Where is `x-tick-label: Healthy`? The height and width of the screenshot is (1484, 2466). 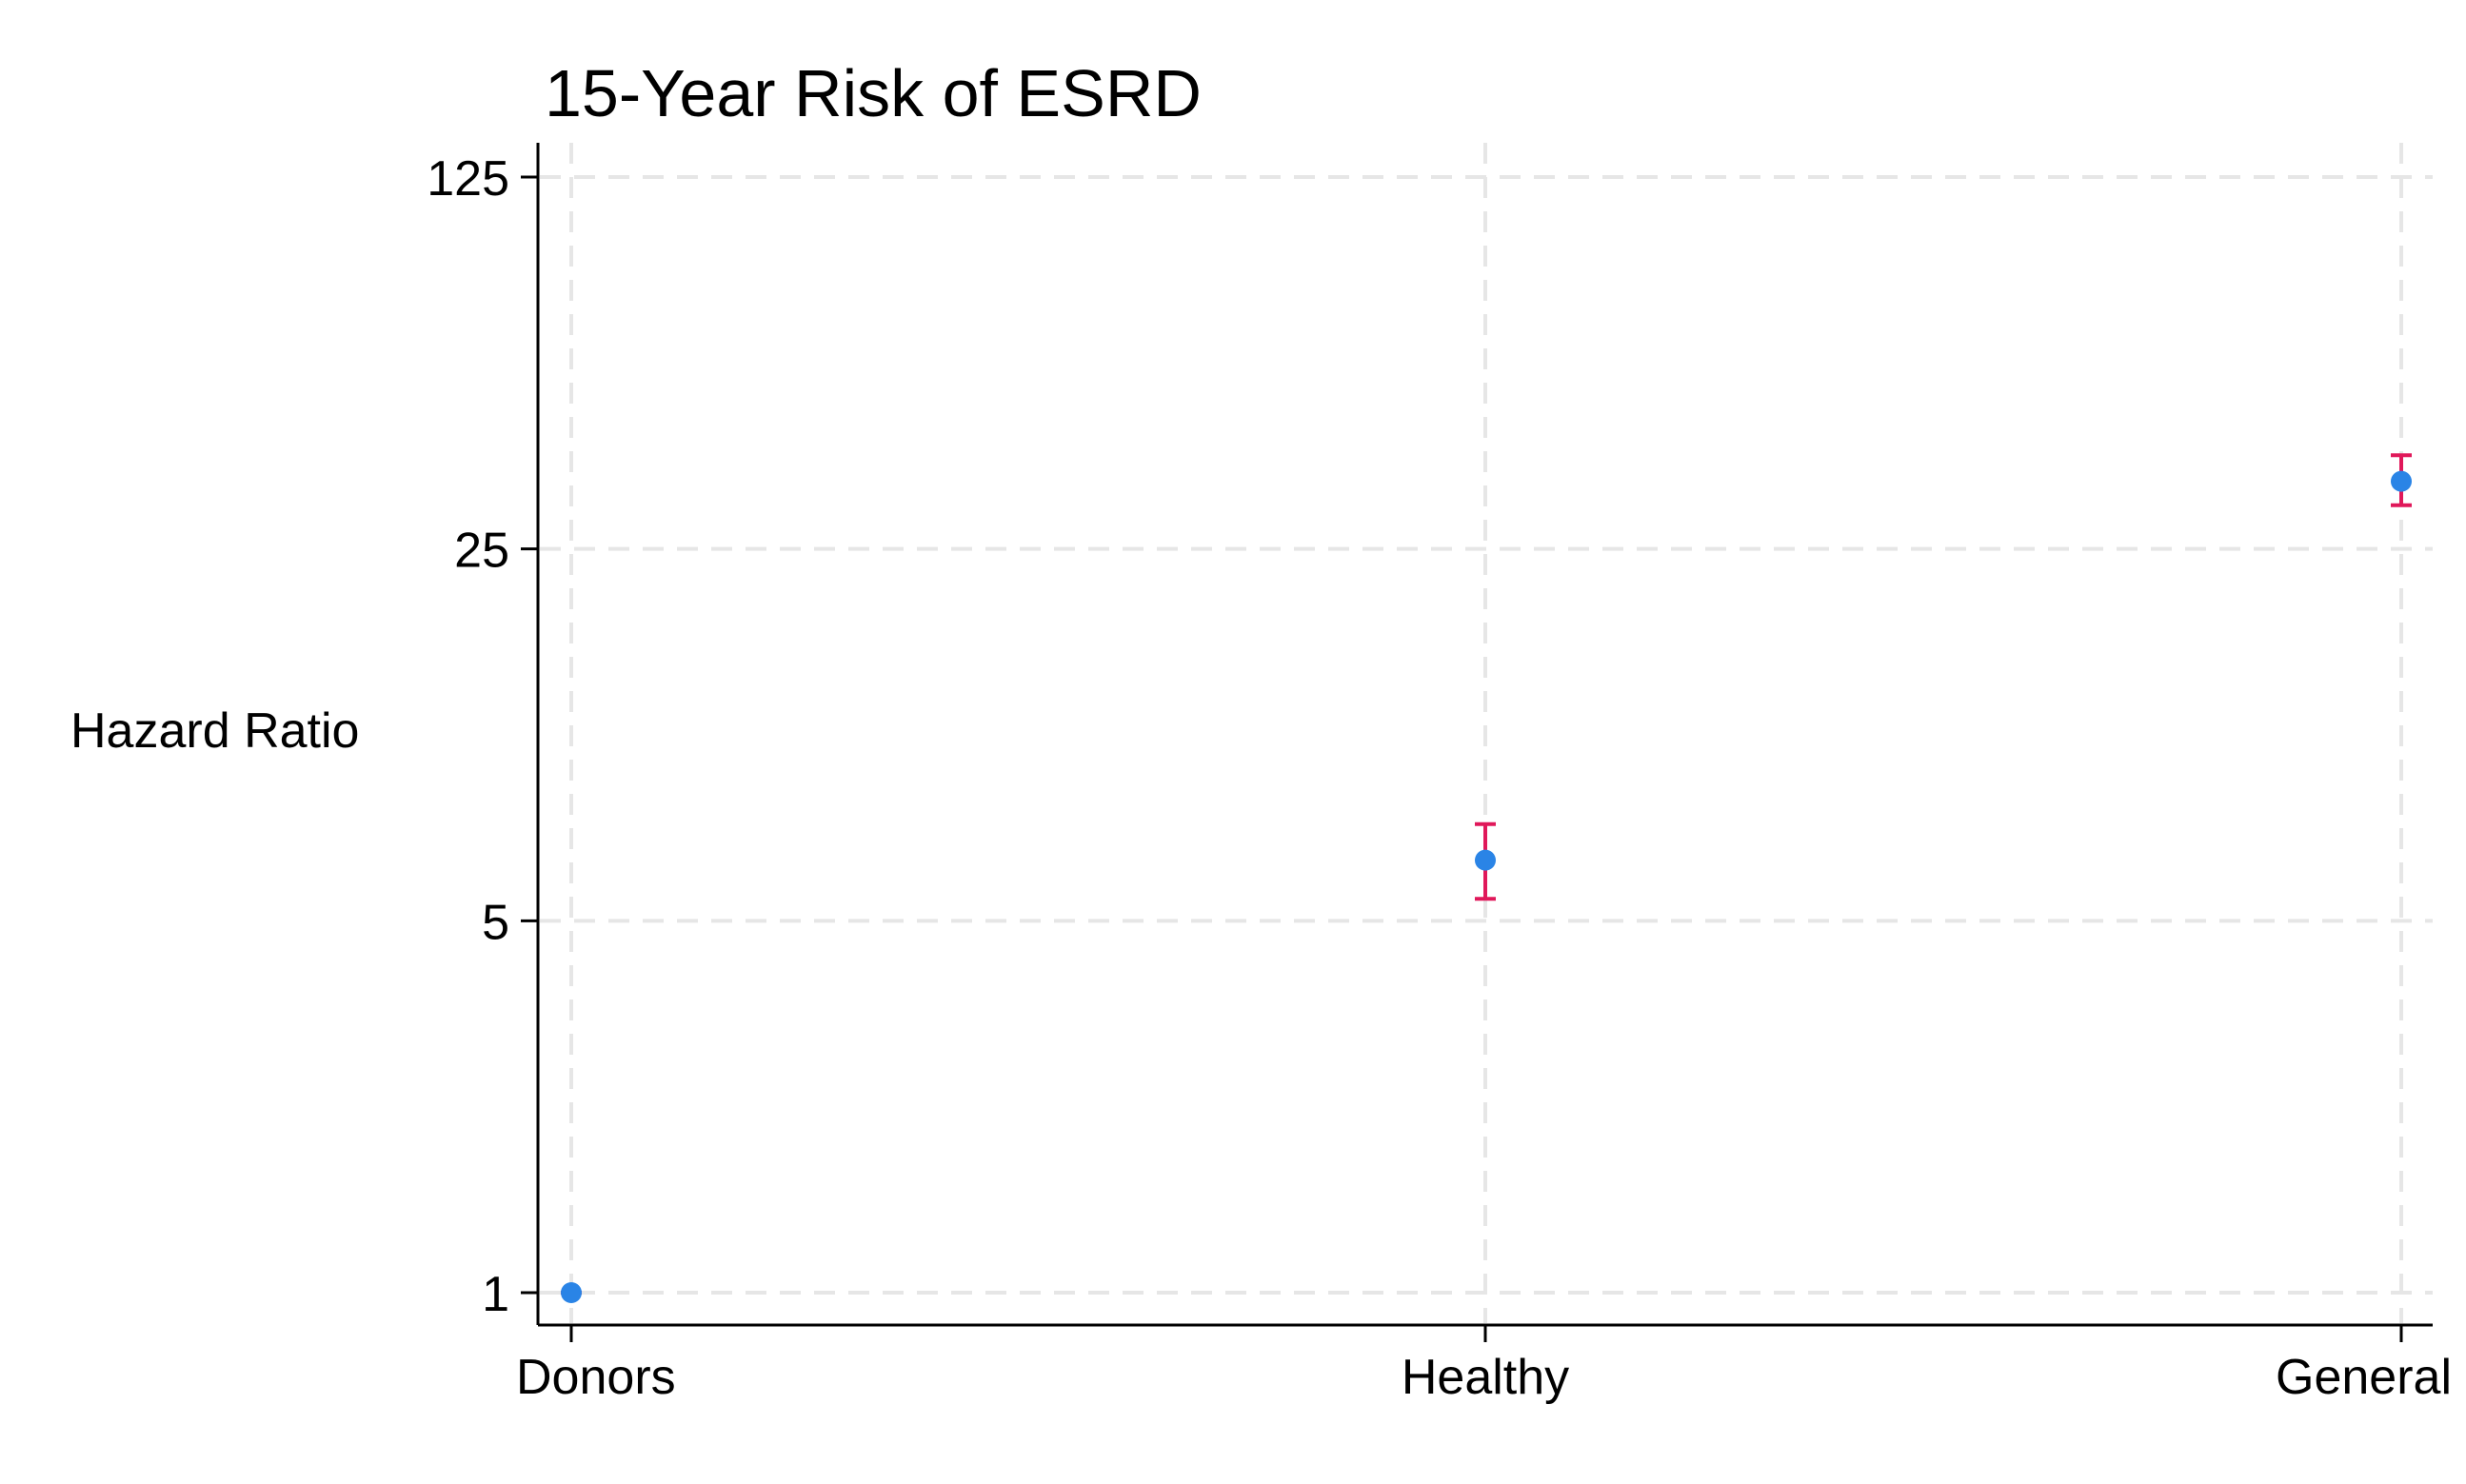 x-tick-label: Healthy is located at coordinates (1485, 1377).